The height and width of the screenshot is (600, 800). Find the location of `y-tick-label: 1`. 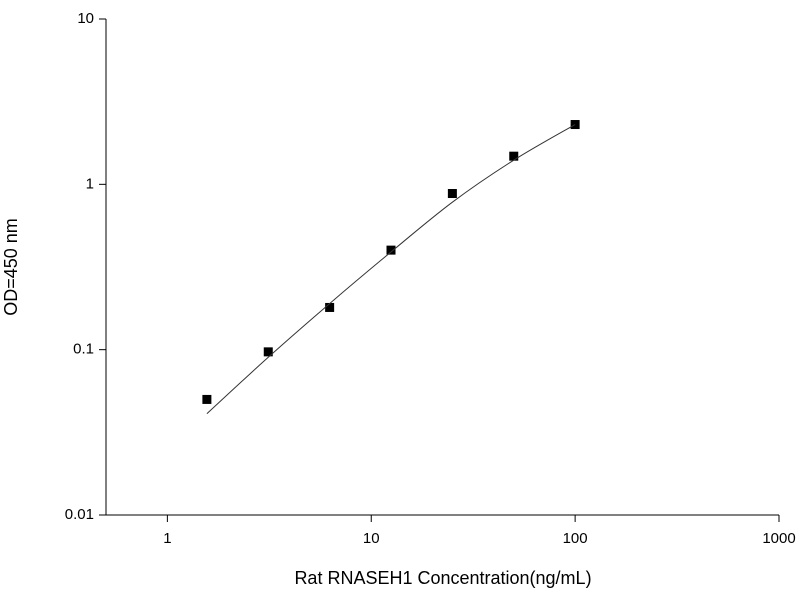

y-tick-label: 1 is located at coordinates (90, 183).